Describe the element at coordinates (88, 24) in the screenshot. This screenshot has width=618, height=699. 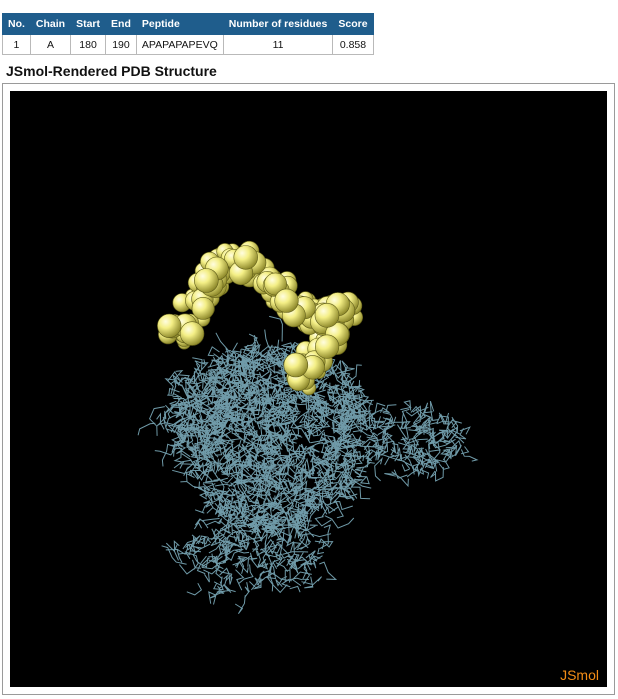
I see `header-start: Start` at that location.